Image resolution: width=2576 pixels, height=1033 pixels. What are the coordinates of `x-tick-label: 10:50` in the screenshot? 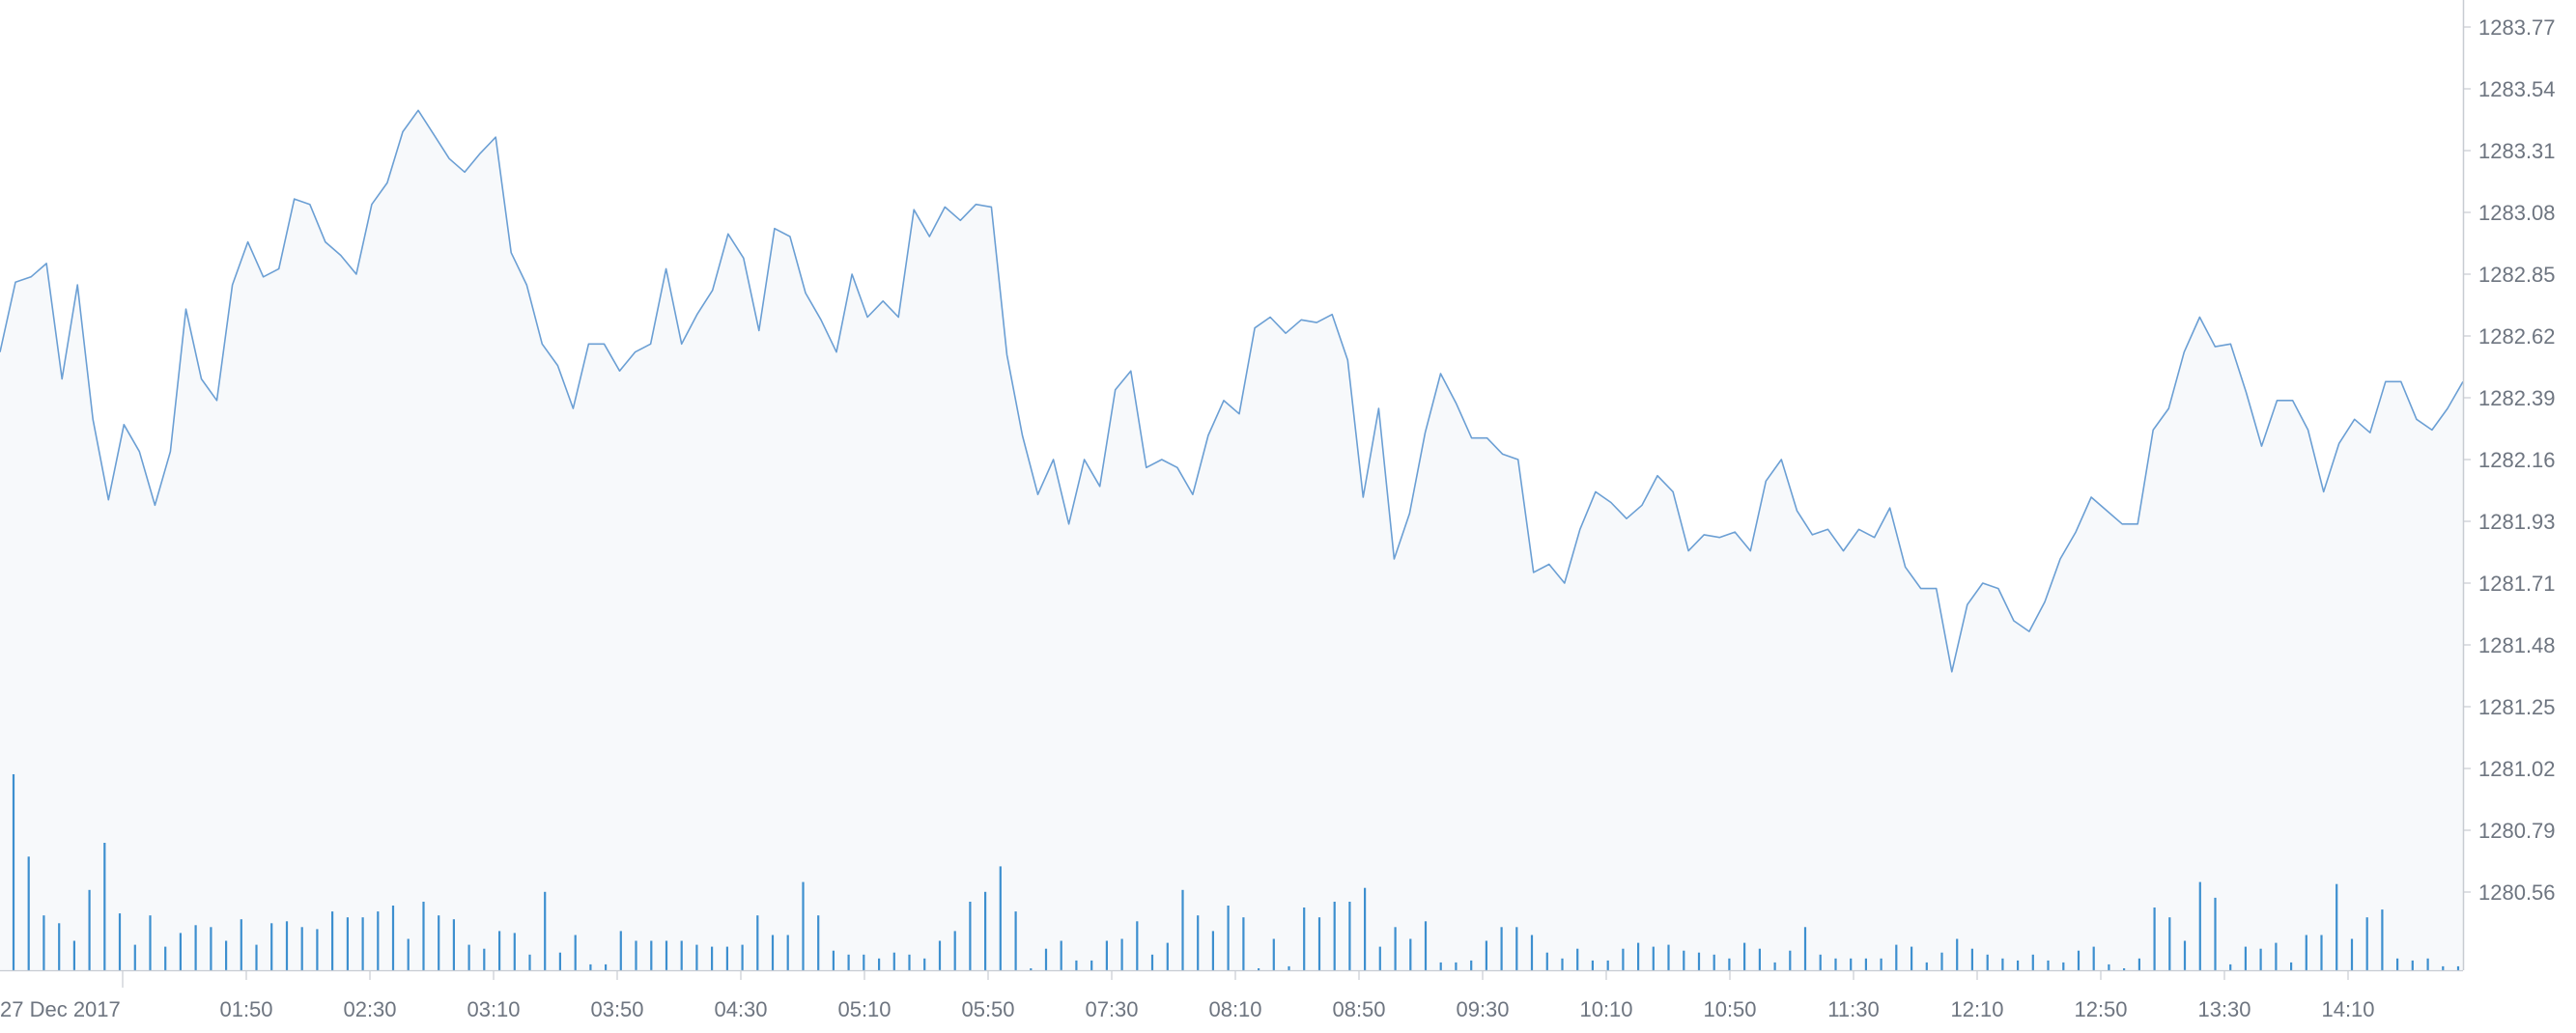 It's located at (1729, 1009).